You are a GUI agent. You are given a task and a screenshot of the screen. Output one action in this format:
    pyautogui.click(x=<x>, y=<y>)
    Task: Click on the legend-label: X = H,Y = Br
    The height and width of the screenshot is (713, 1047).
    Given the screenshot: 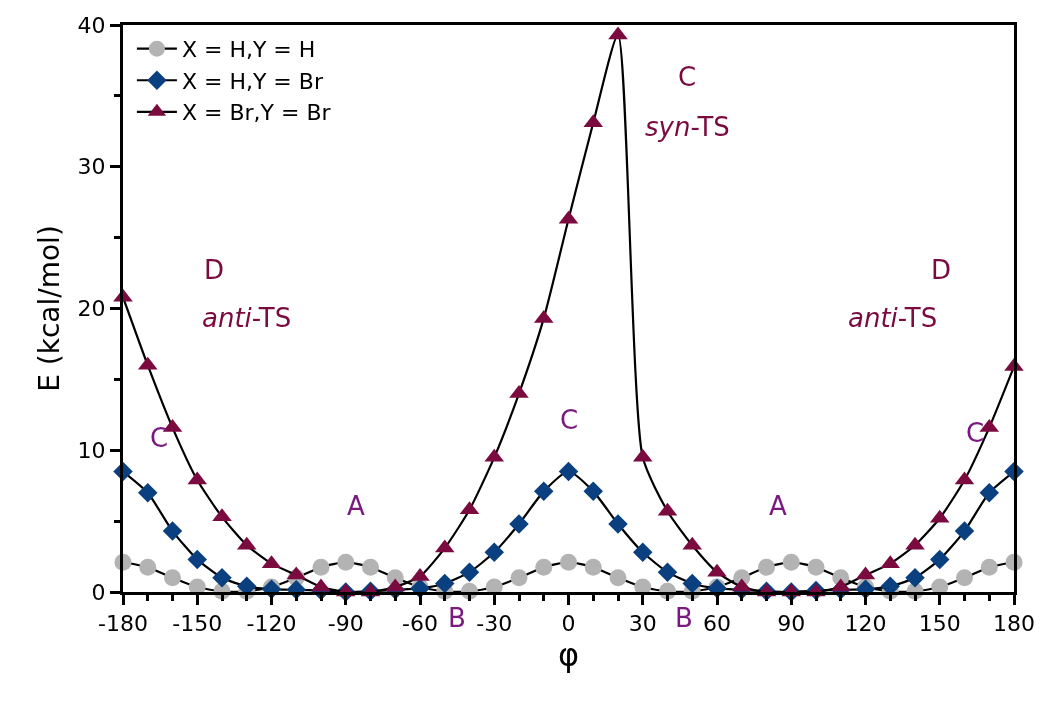 What is the action you would take?
    pyautogui.click(x=252, y=81)
    